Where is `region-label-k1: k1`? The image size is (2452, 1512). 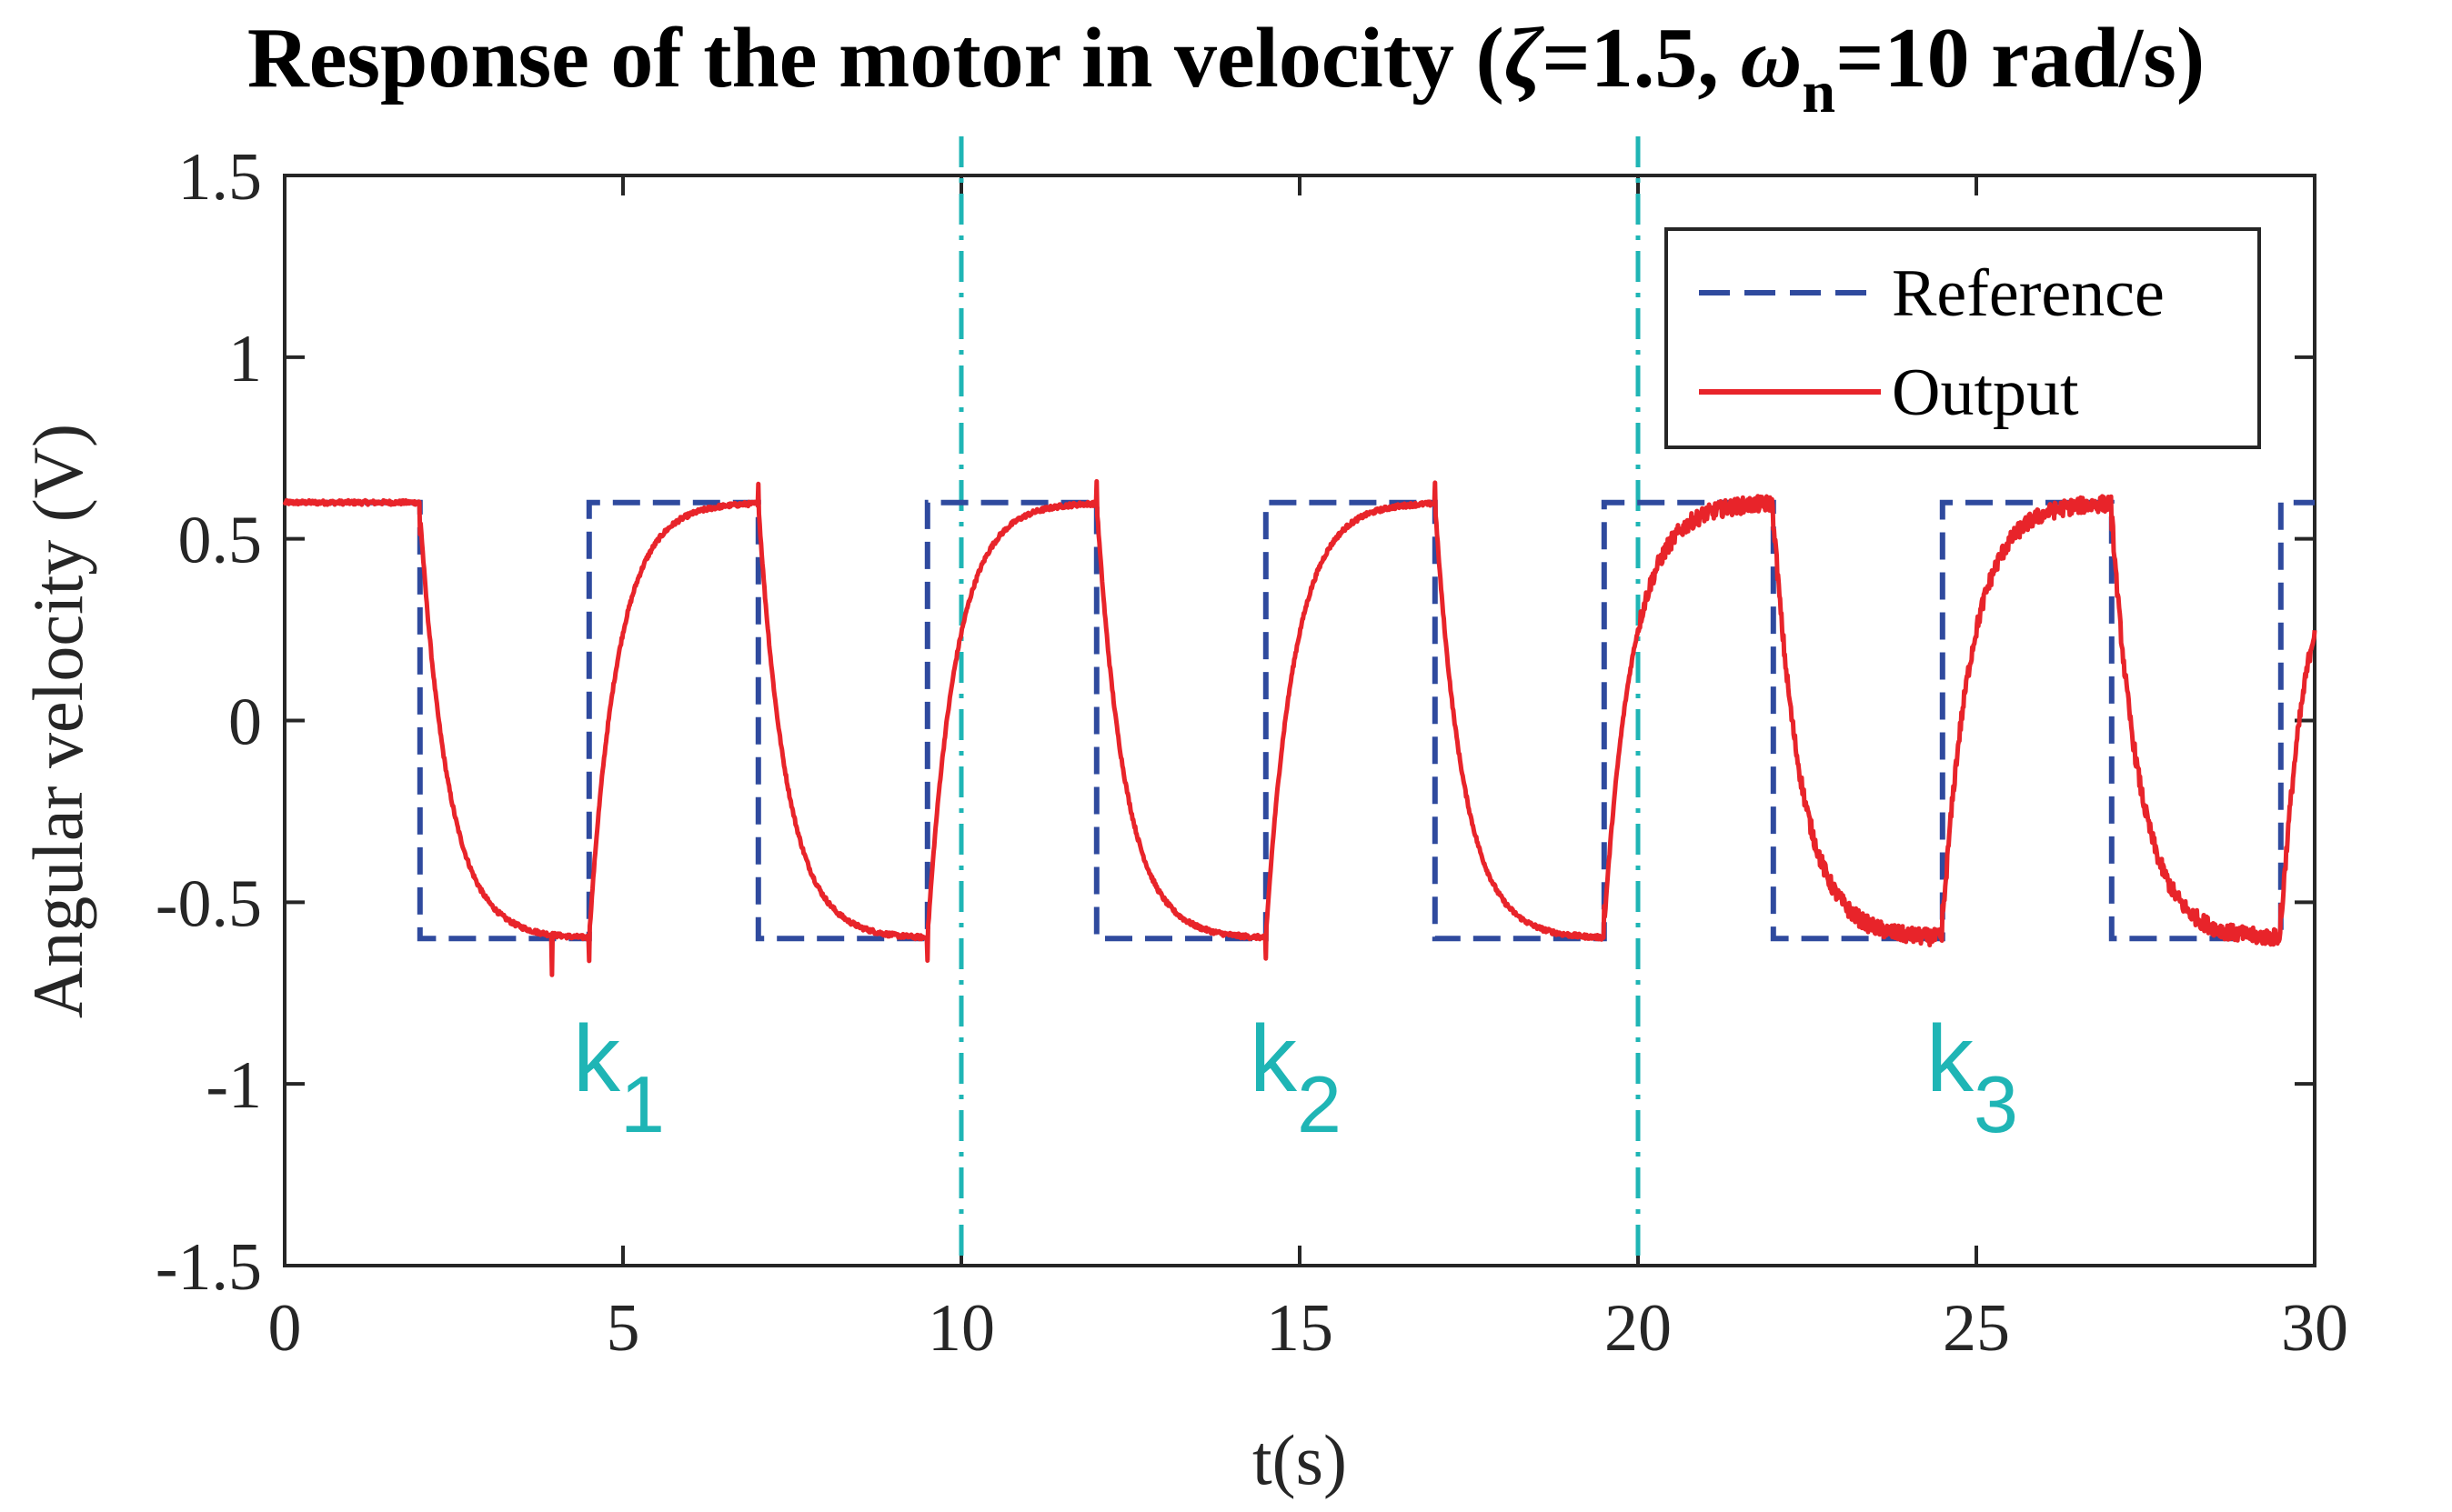
region-label-k1: k1 is located at coordinates (619, 1077).